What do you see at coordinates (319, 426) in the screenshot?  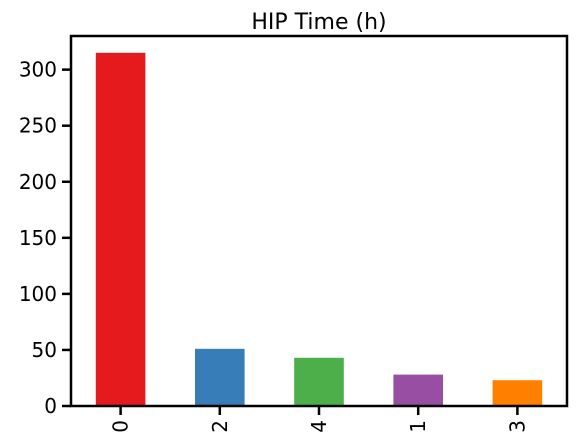 I see `x-tick-label: 4` at bounding box center [319, 426].